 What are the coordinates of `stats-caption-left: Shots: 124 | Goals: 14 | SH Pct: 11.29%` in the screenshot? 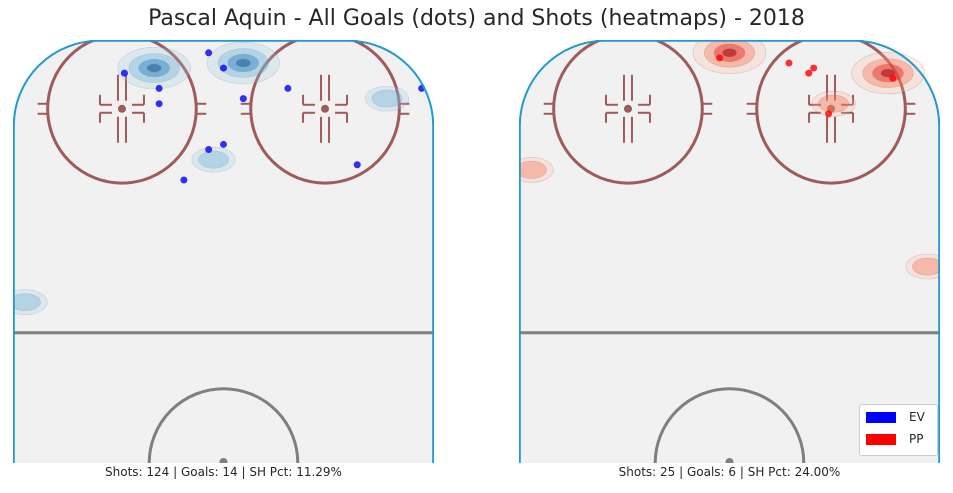 It's located at (223, 472).